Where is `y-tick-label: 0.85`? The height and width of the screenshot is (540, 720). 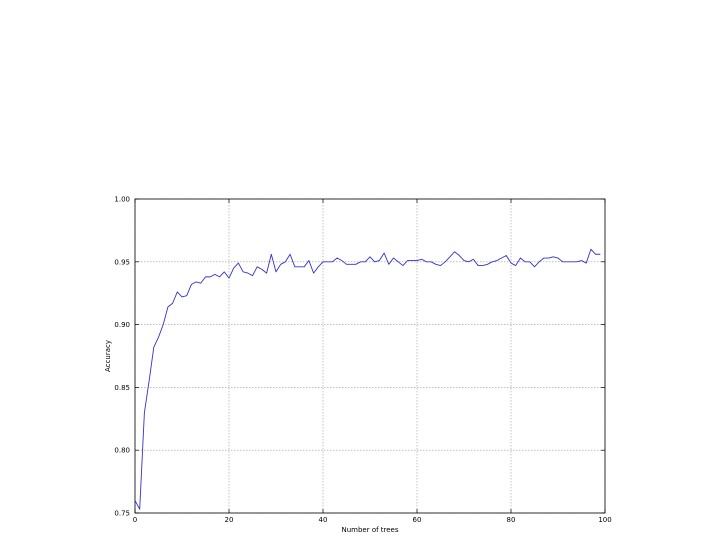 y-tick-label: 0.85 is located at coordinates (122, 388).